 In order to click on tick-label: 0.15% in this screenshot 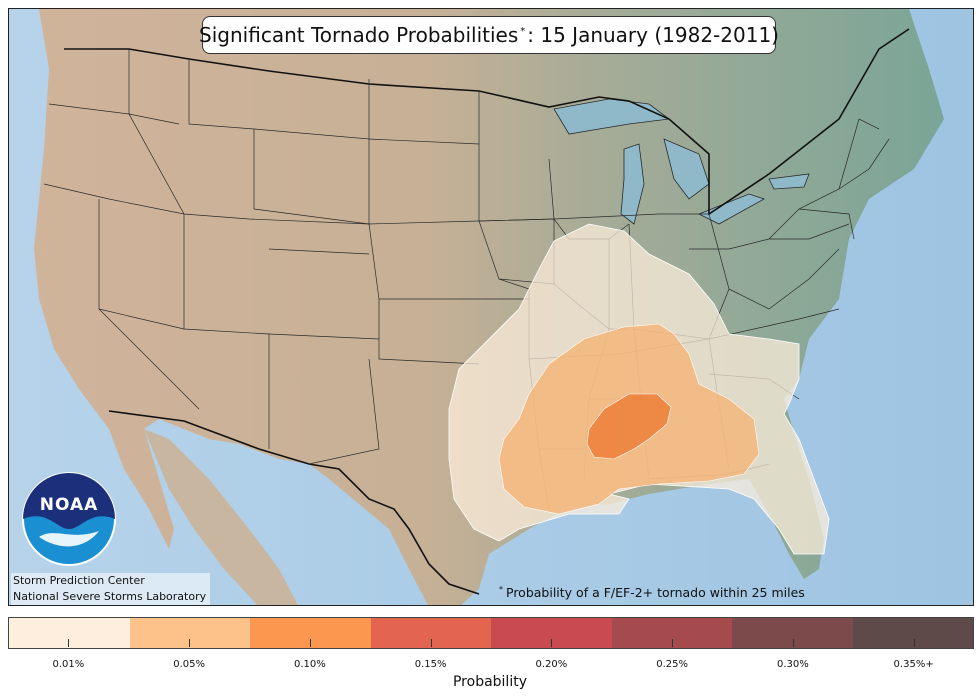, I will do `click(430, 664)`.